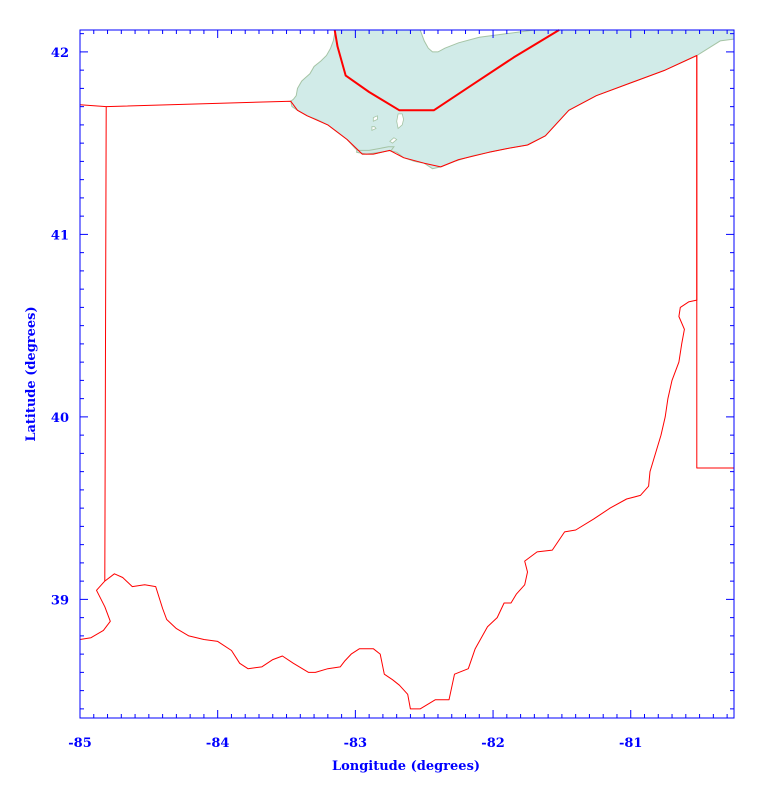  I want to click on x-axis-label: Longitude (degrees), so click(406, 766).